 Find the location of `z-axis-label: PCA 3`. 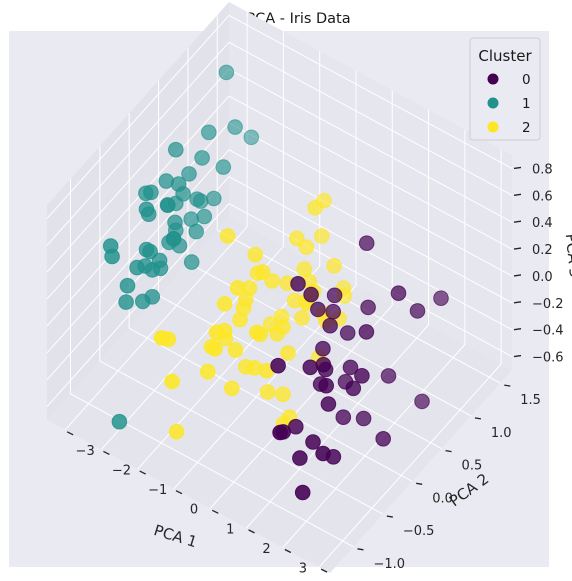

z-axis-label: PCA 3 is located at coordinates (567, 256).